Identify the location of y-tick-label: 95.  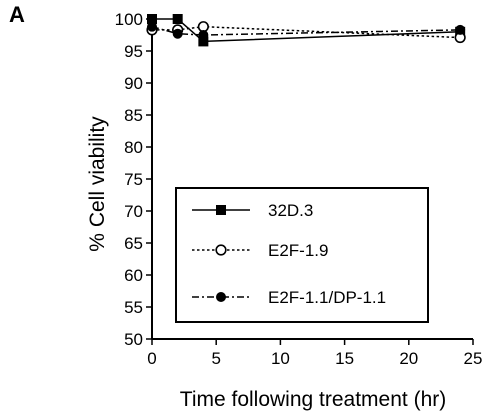
(133, 51).